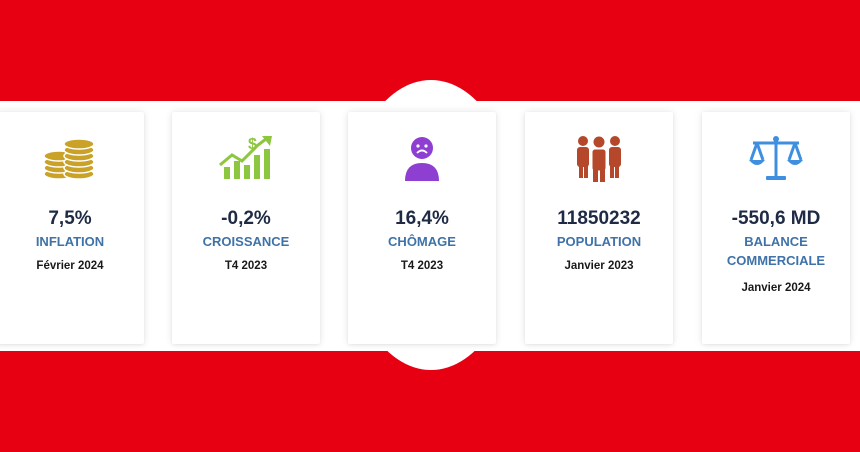 The image size is (860, 452). Describe the element at coordinates (72, 158) in the screenshot. I see `coins-icon` at that location.